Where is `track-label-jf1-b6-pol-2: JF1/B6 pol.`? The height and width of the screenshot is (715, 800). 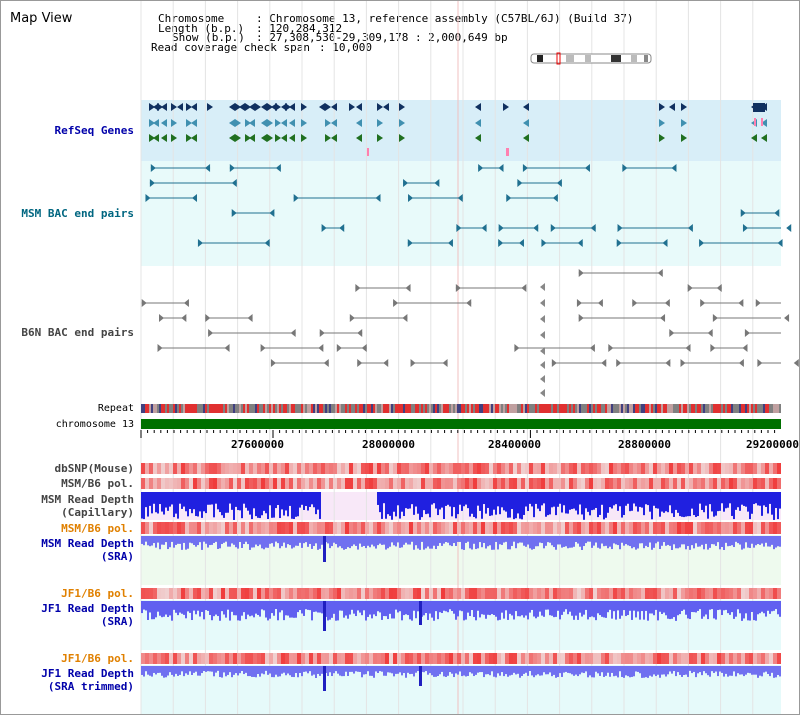
track-label-jf1-b6-pol-2: JF1/B6 pol. is located at coordinates (97, 658).